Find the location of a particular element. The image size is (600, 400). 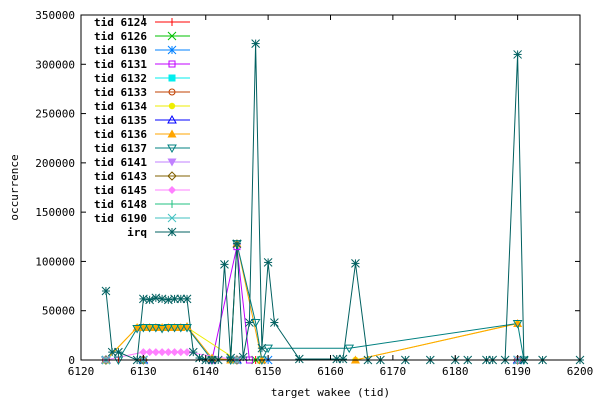

y-tick-label: 50000 is located at coordinates (58, 311).